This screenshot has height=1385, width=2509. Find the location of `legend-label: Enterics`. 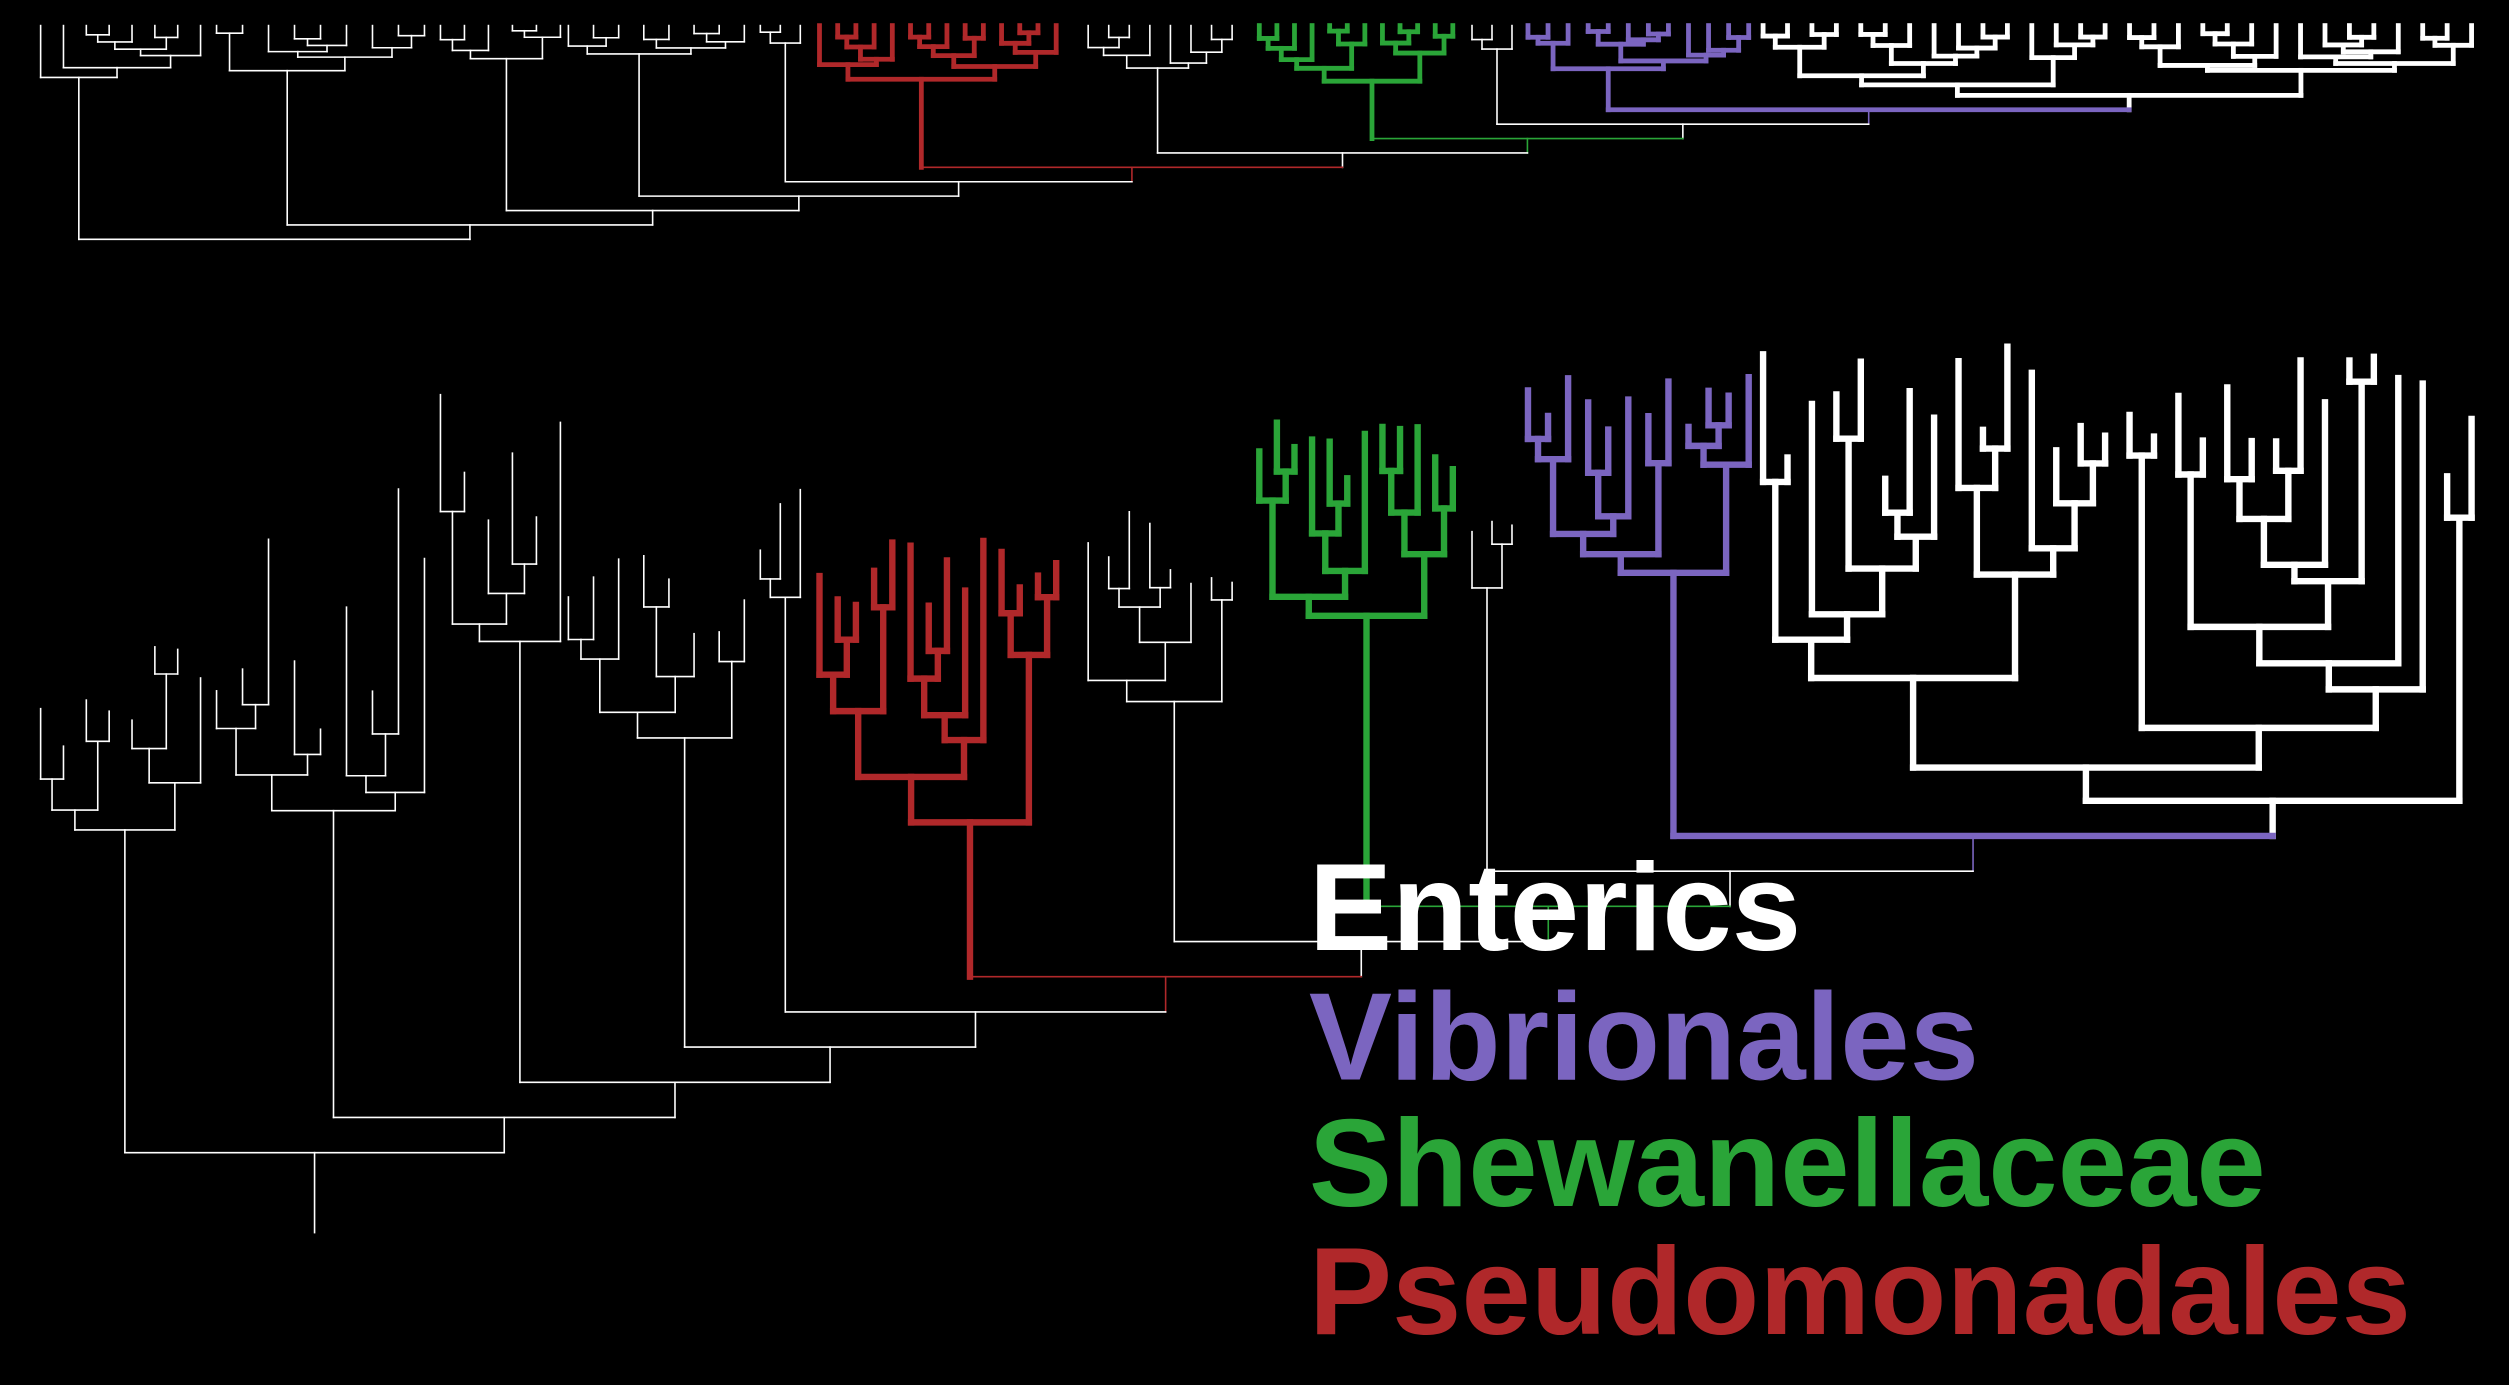

legend-label: Enterics is located at coordinates (1555, 907).